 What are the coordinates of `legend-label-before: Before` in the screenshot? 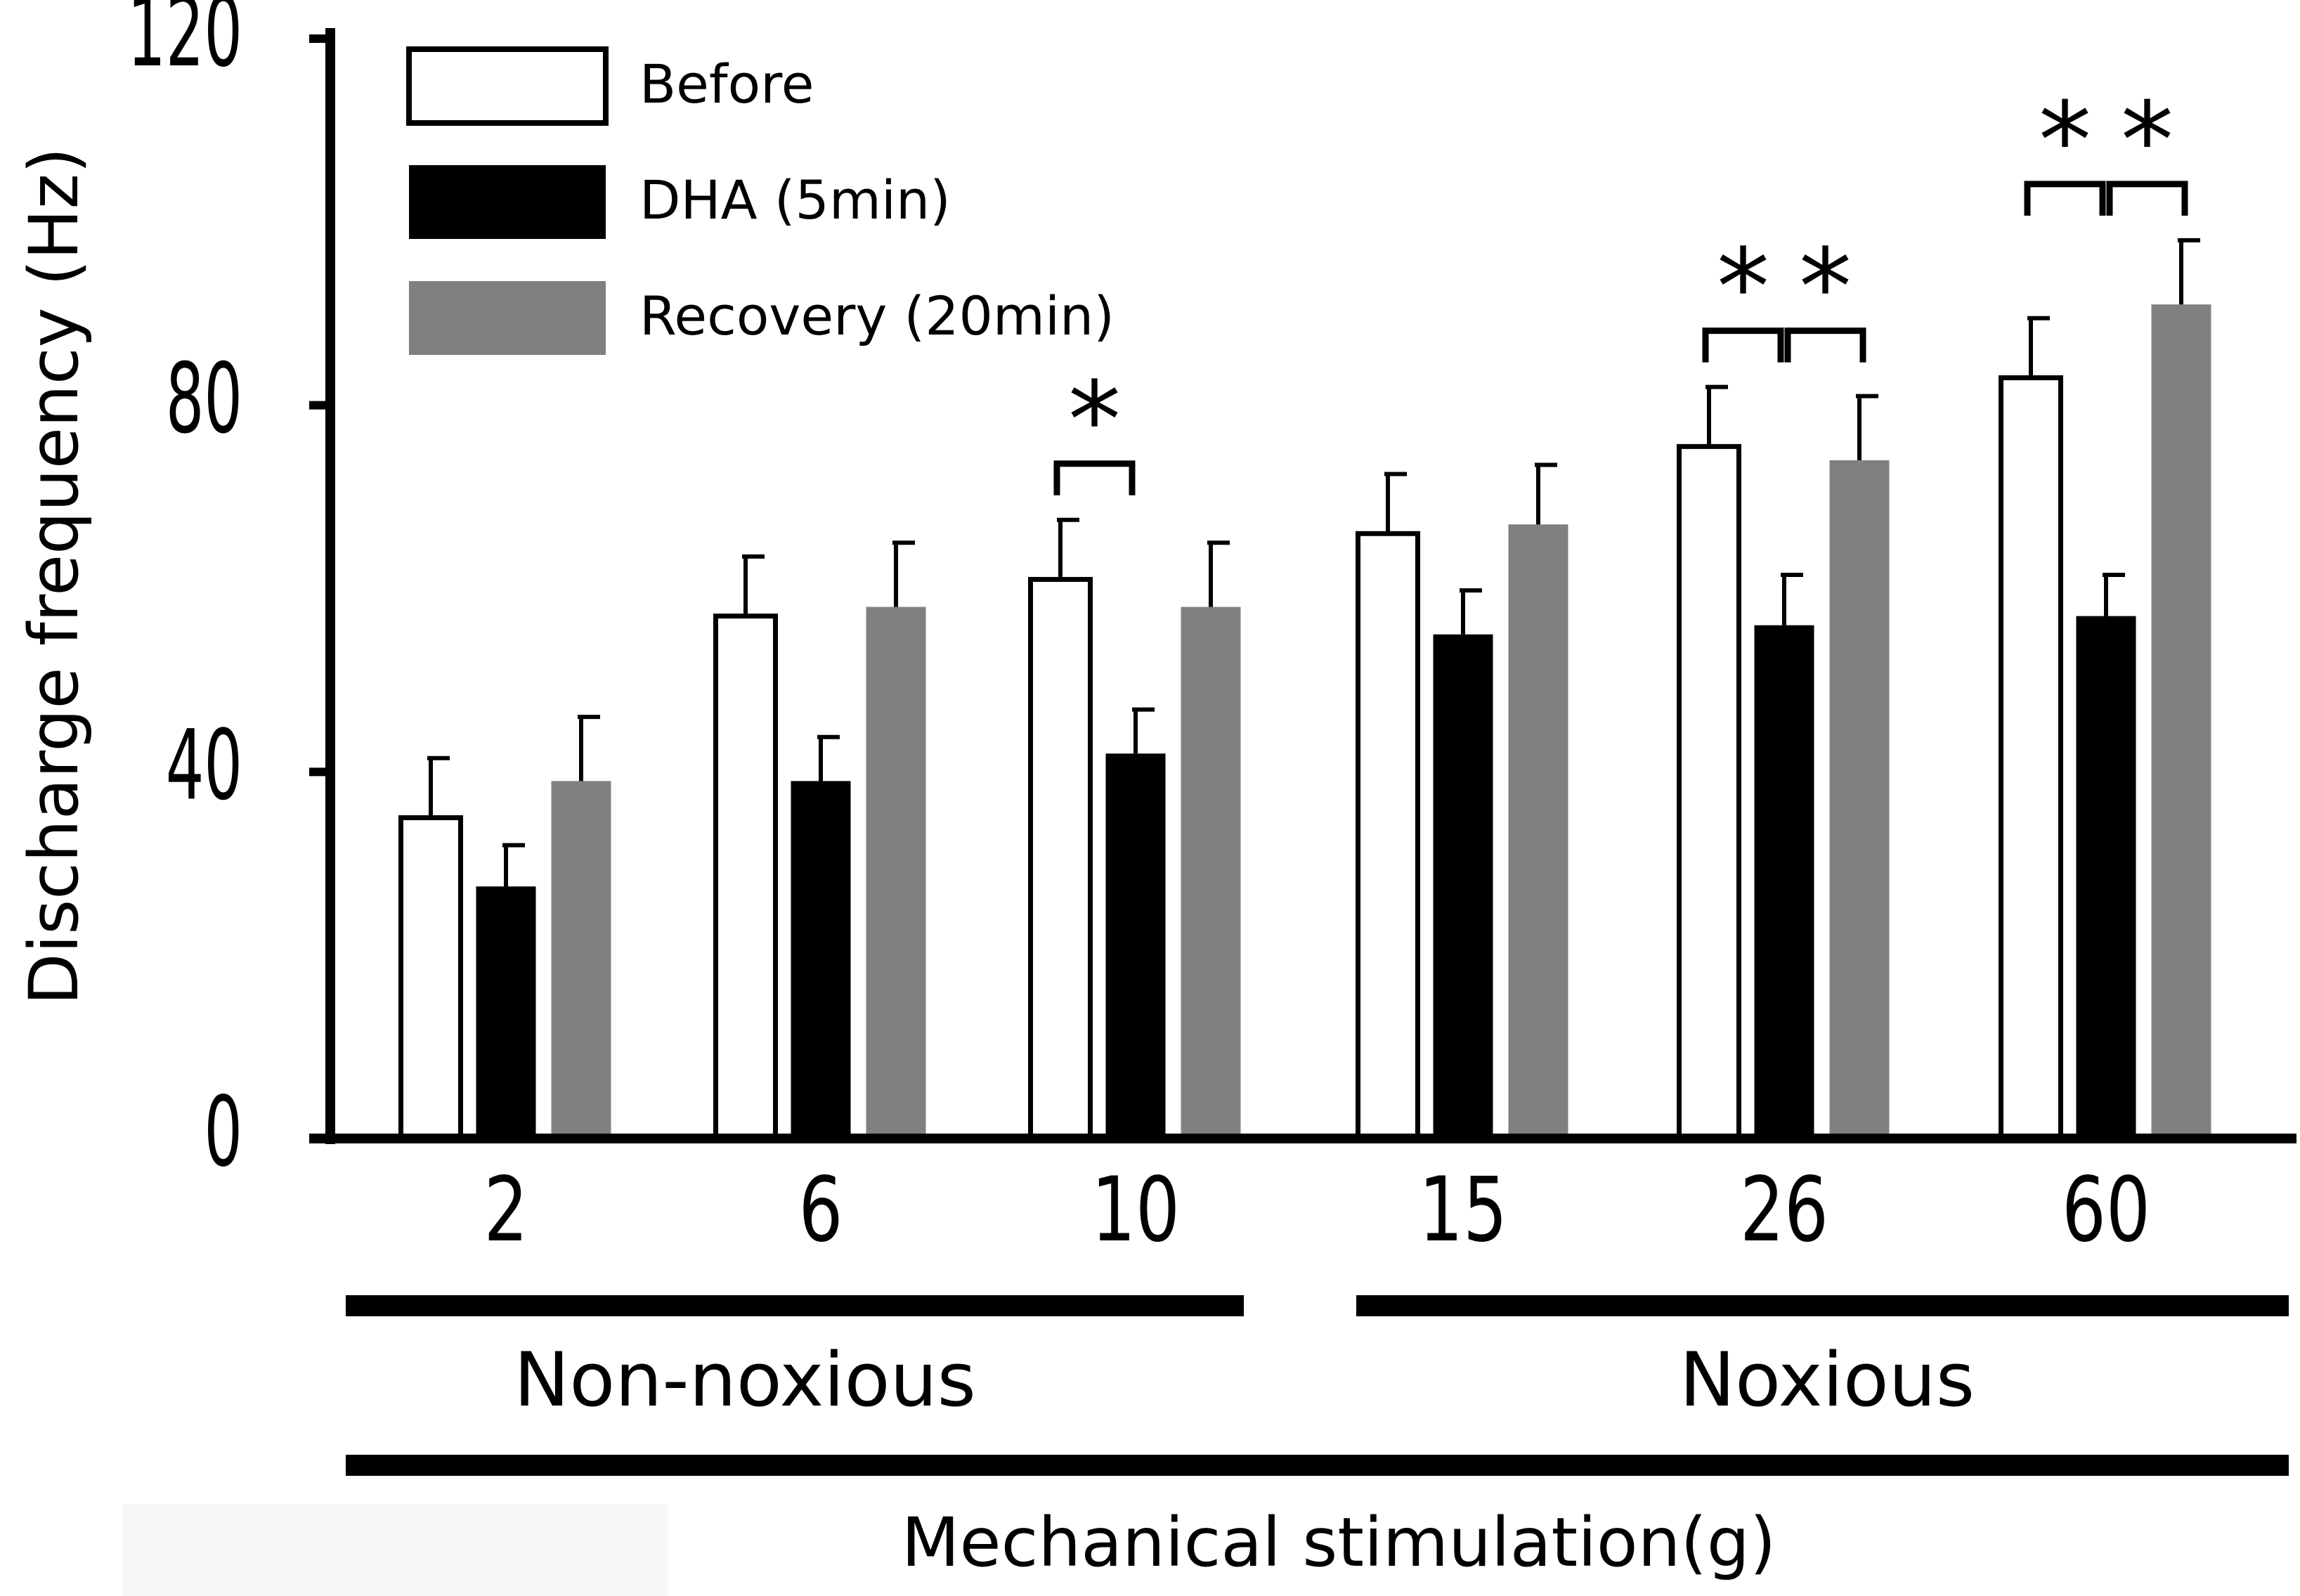 It's located at (727, 84).